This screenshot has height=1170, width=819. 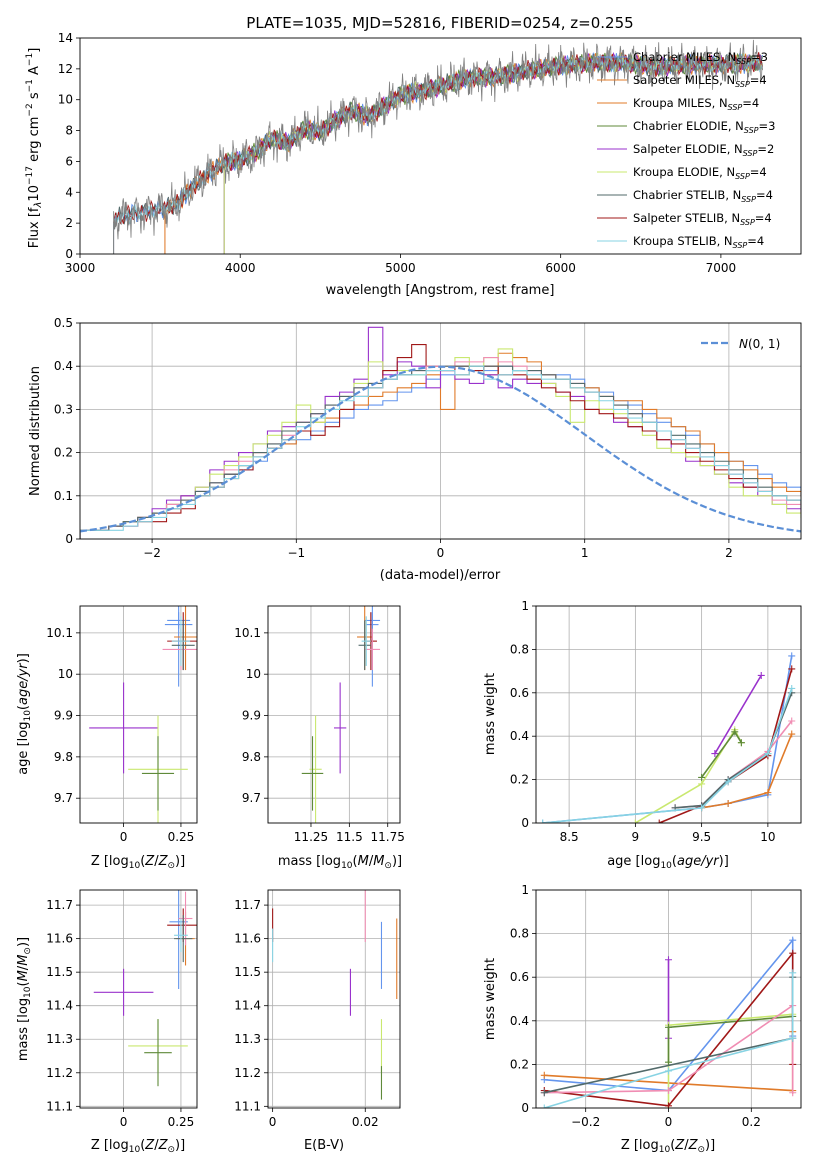 I want to click on x-tick-label: 8.5, so click(x=569, y=837).